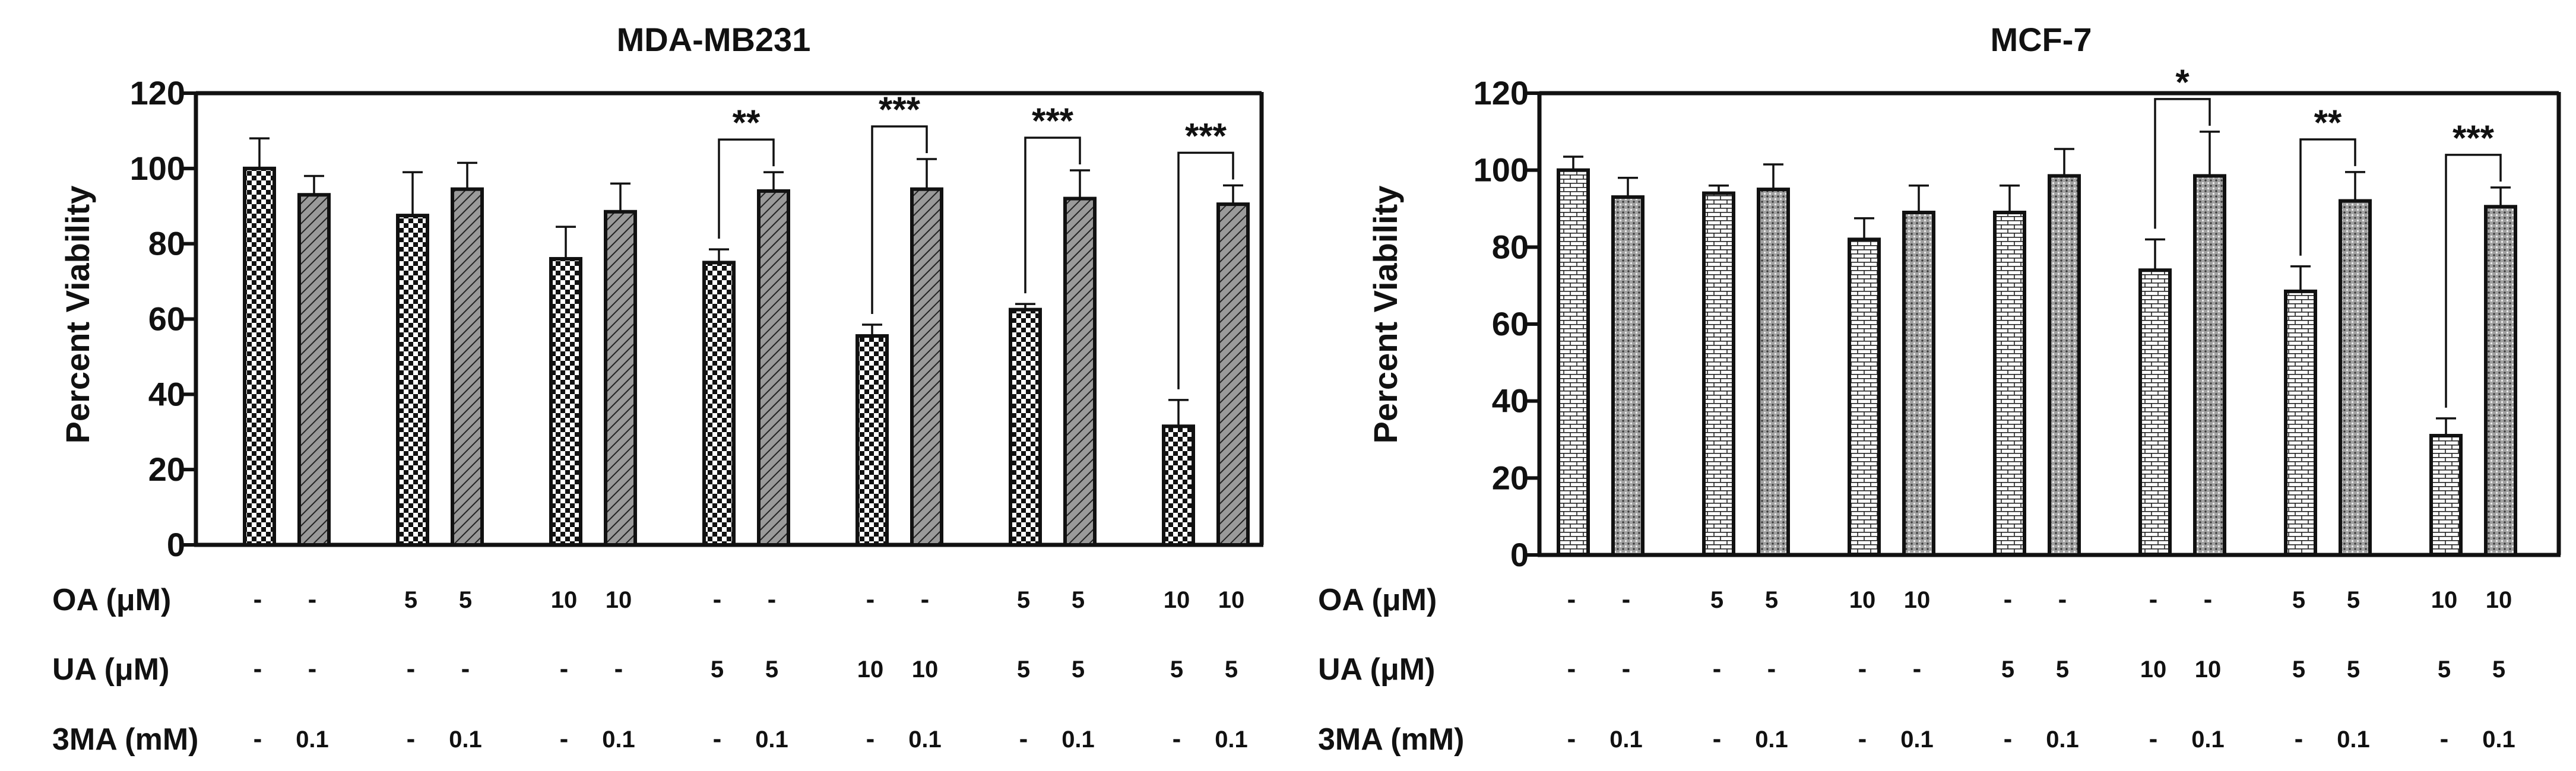 This screenshot has width=2576, height=771. What do you see at coordinates (1386, 315) in the screenshot?
I see `y-axis-label: Percent Viability` at bounding box center [1386, 315].